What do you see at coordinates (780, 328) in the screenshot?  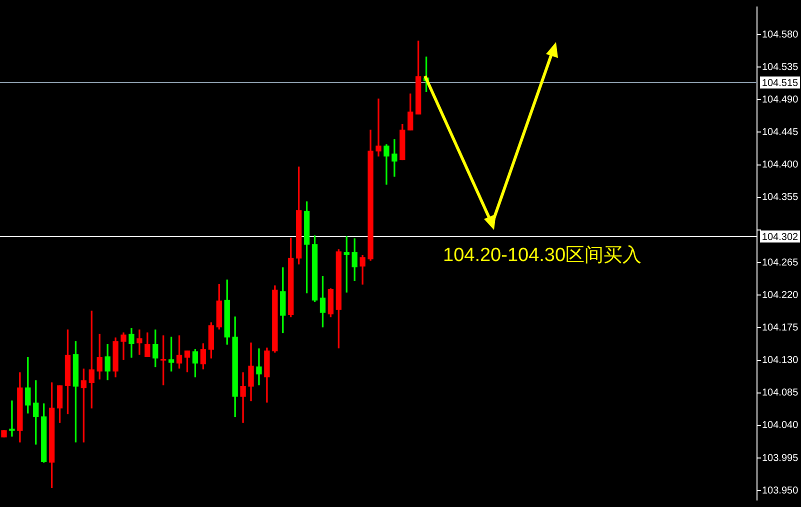 I see `y-tick-label: 104.175` at bounding box center [780, 328].